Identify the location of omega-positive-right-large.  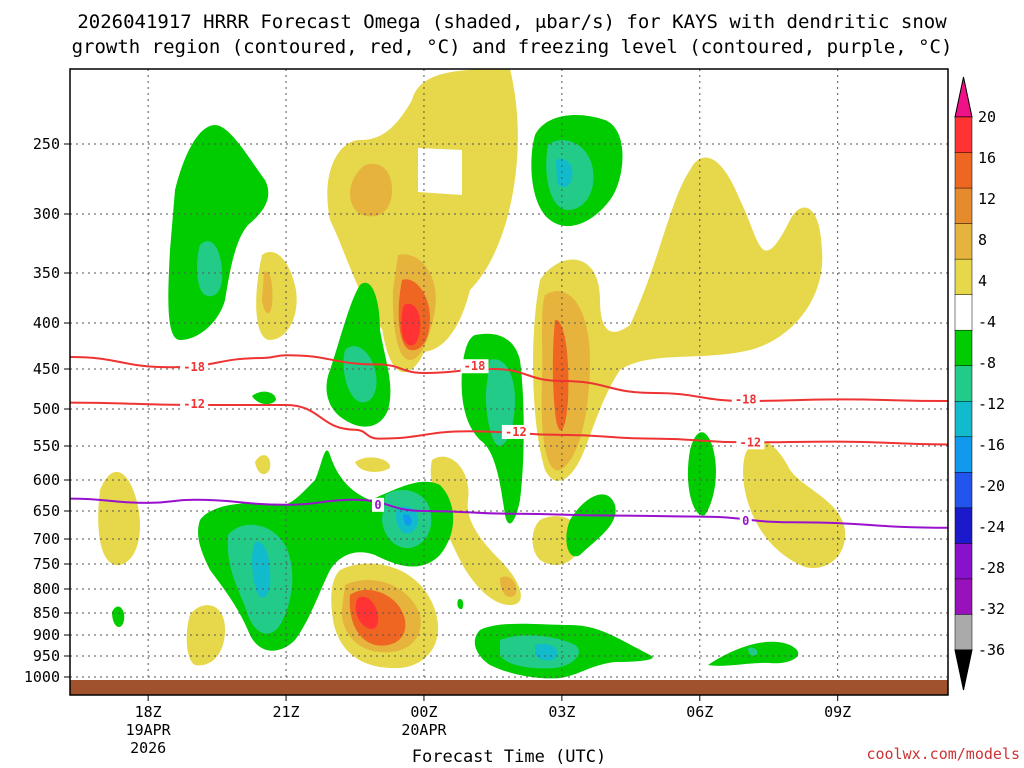
(678, 319).